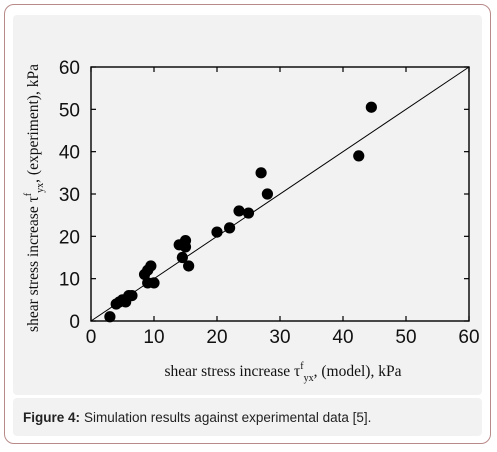  Describe the element at coordinates (69, 237) in the screenshot. I see `y-tick-label: 20` at that location.